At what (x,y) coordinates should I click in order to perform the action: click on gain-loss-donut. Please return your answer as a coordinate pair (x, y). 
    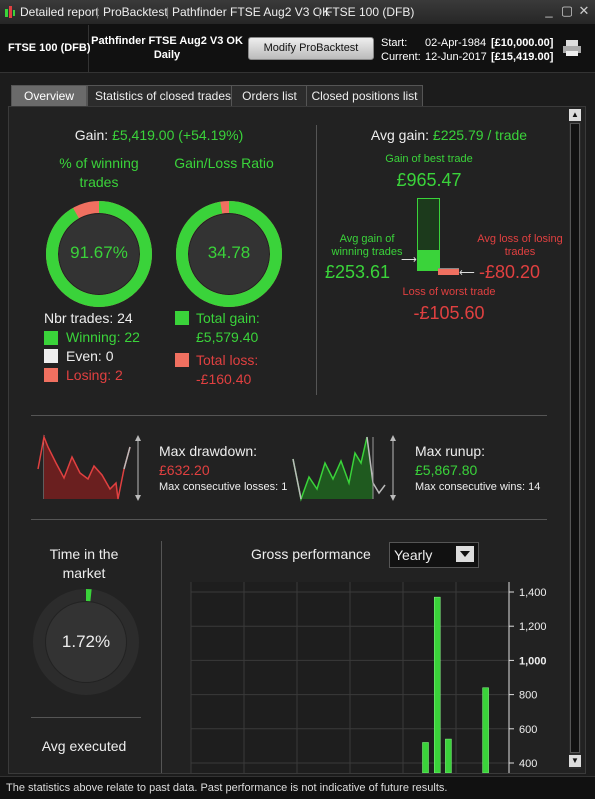
    Looking at the image, I should click on (229, 254).